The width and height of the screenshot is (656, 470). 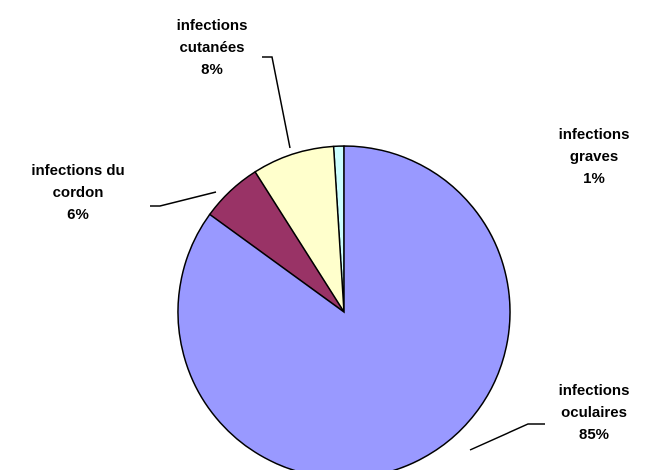 What do you see at coordinates (78, 181) in the screenshot?
I see `category-label: infections du cordon` at bounding box center [78, 181].